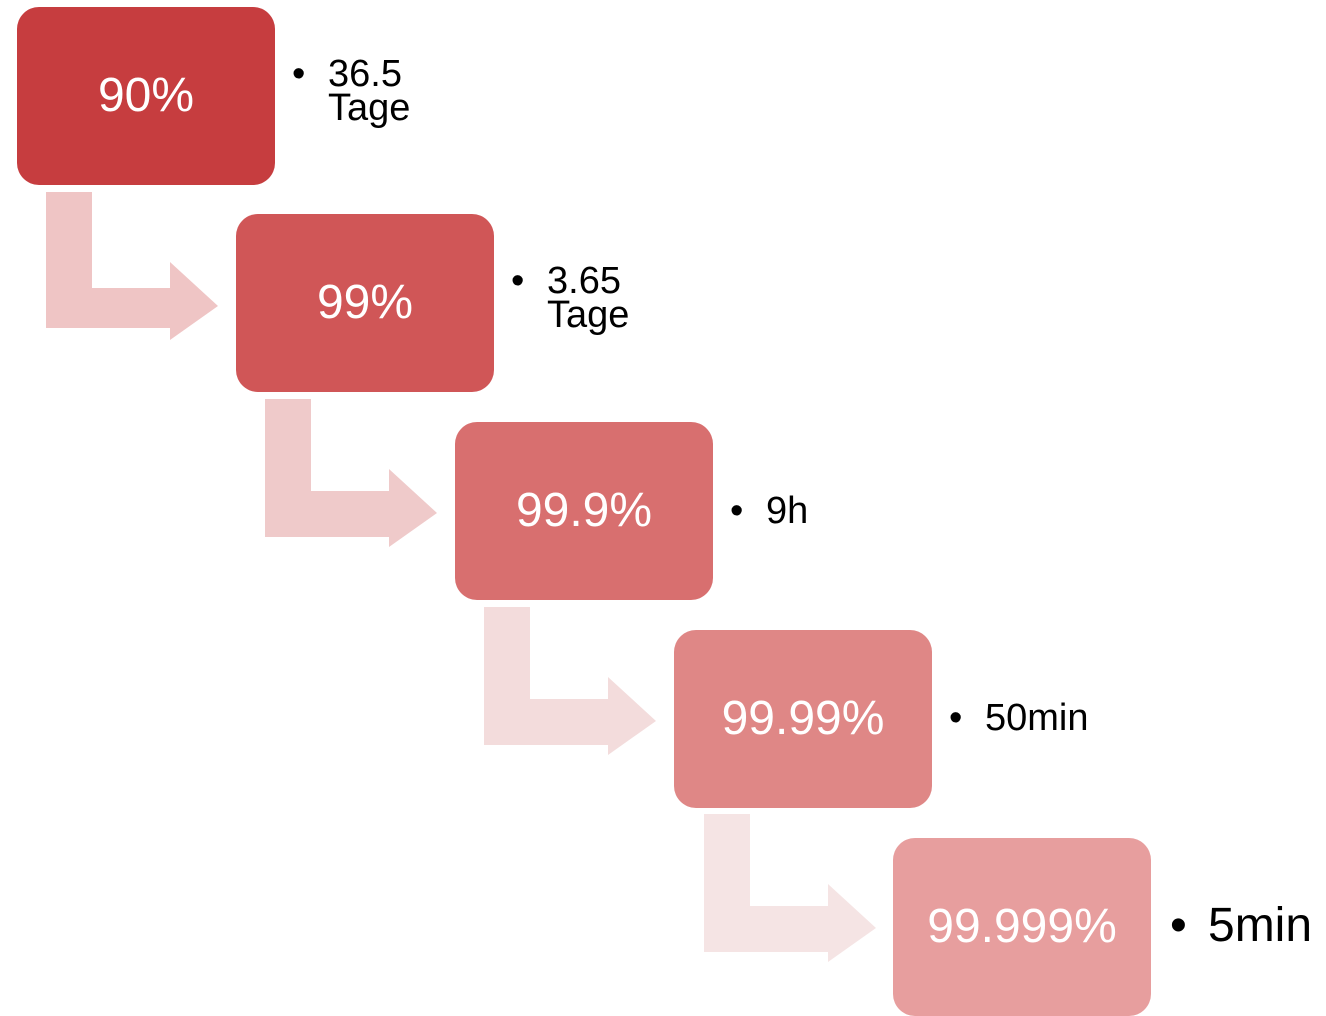 This screenshot has height=1016, width=1326. What do you see at coordinates (1037, 718) in the screenshot?
I see `step-note-text: 50min` at bounding box center [1037, 718].